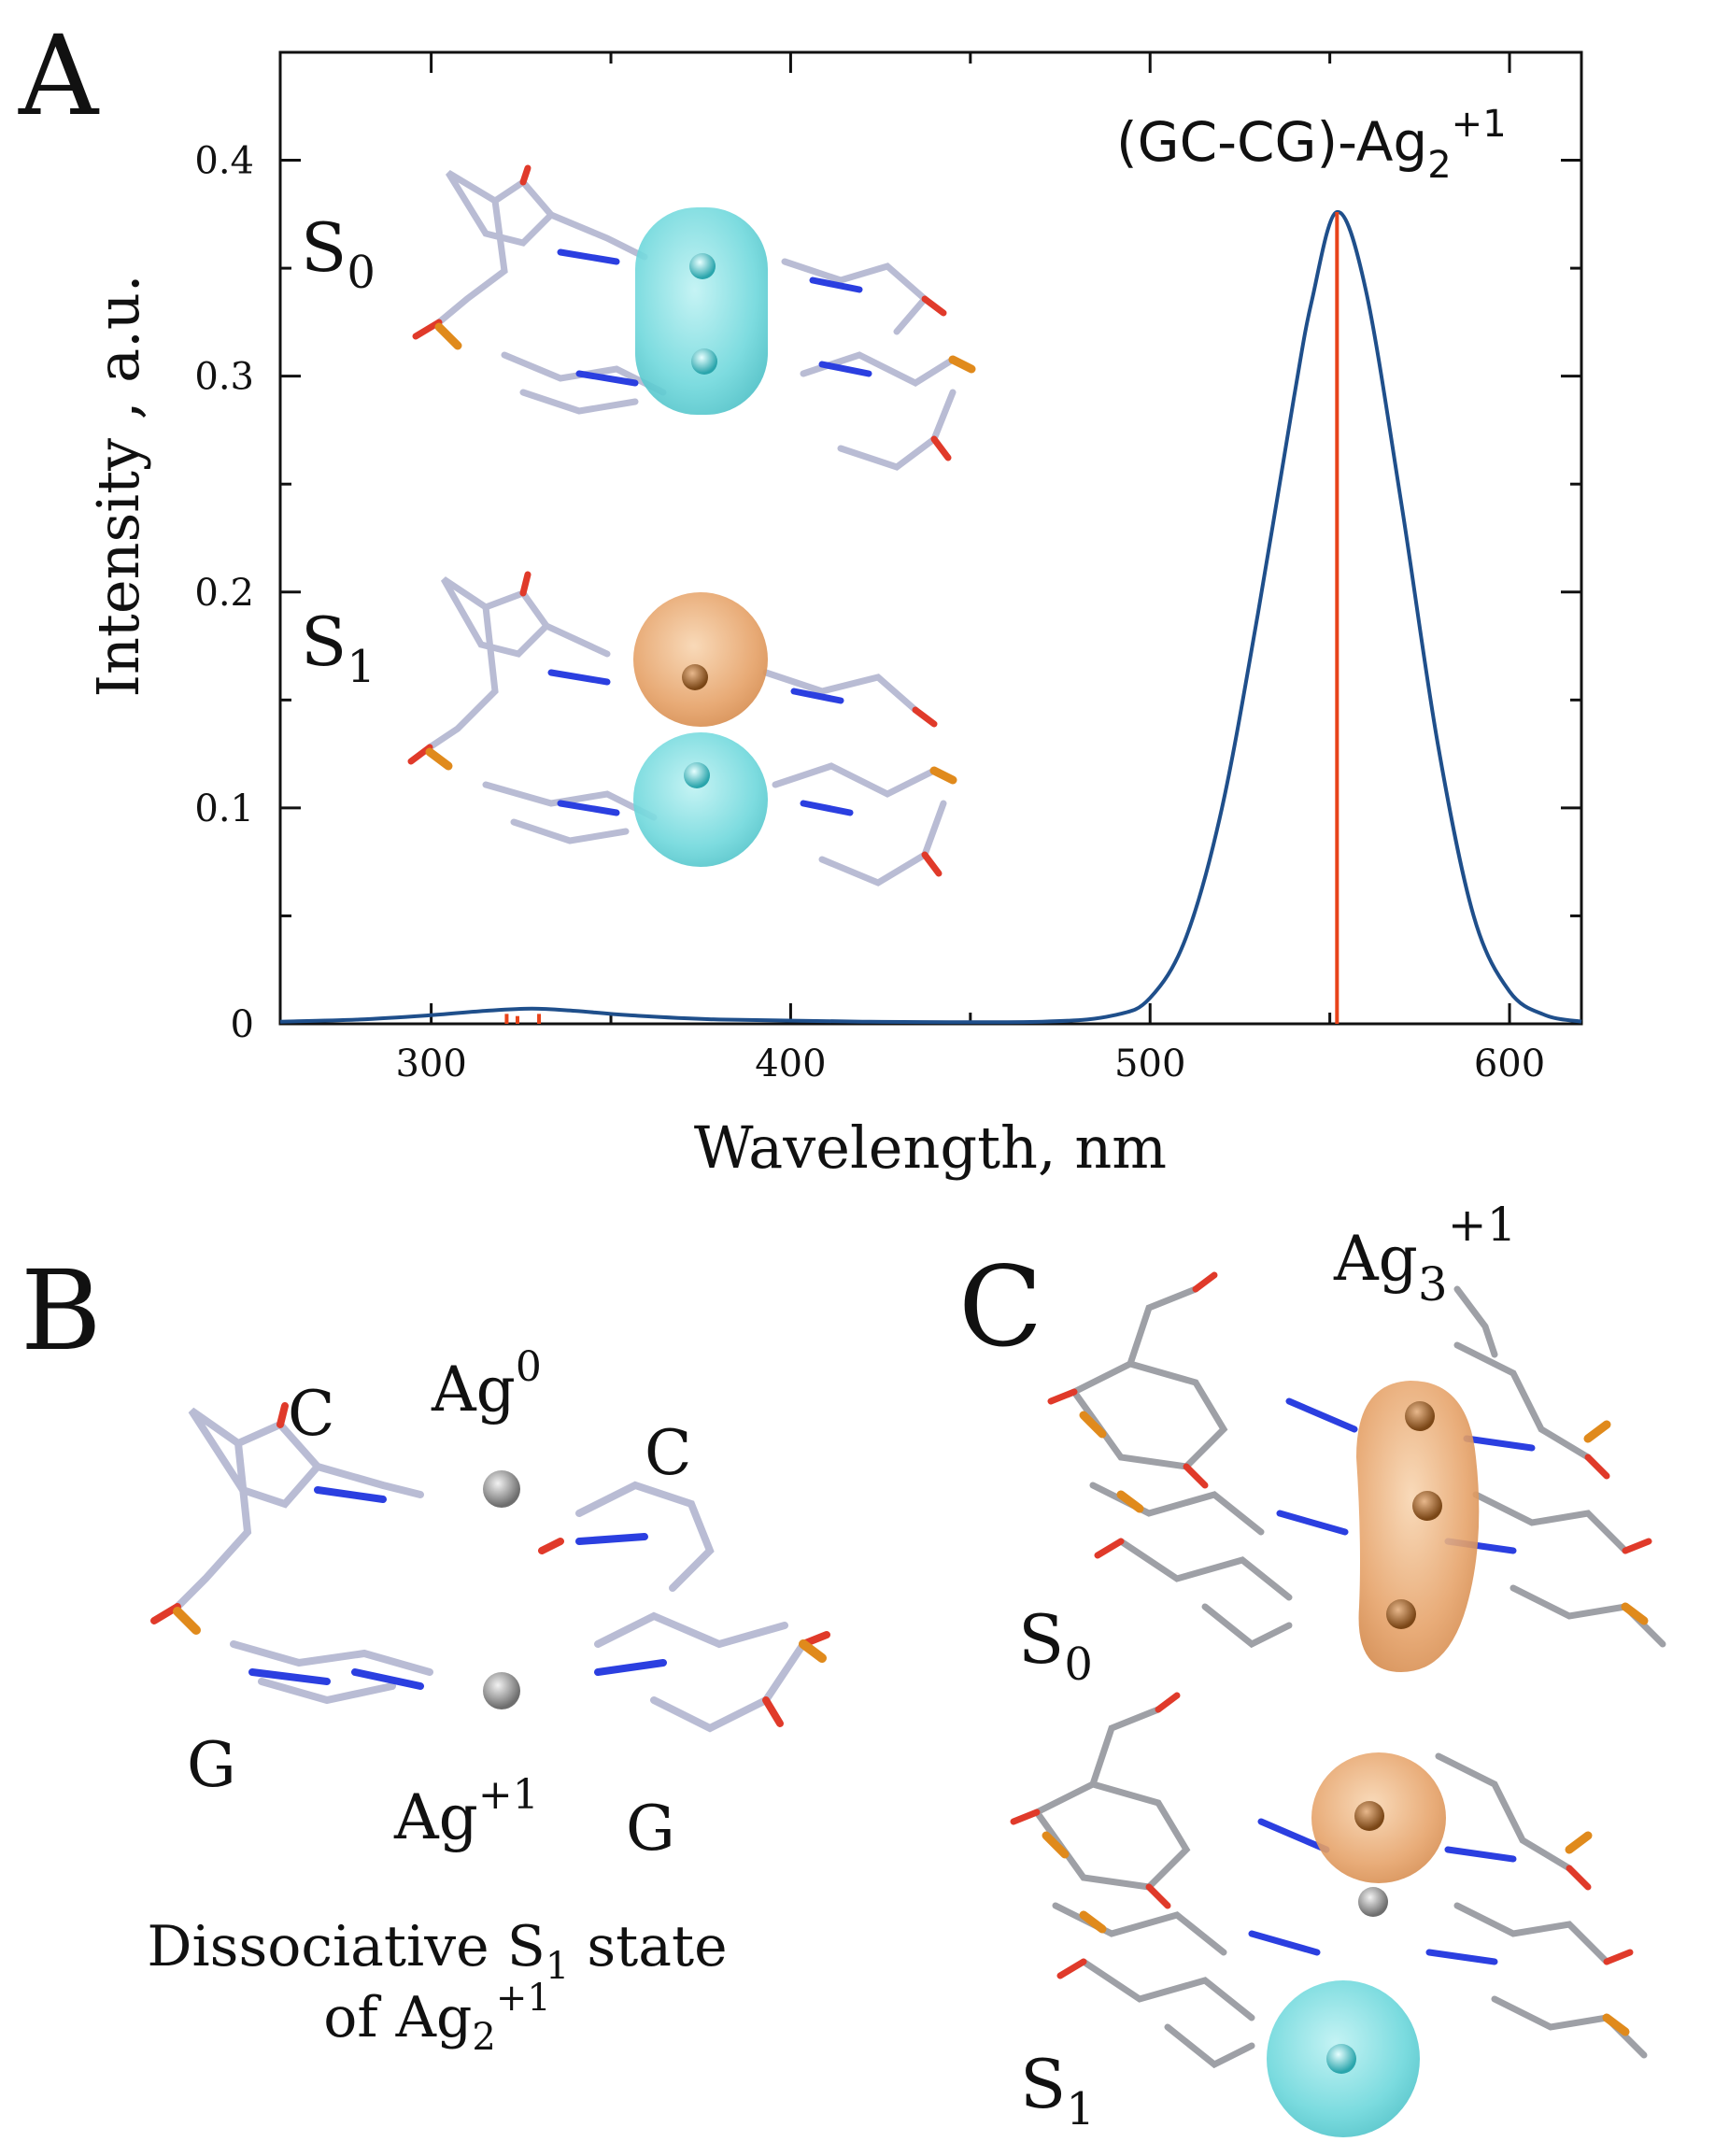  What do you see at coordinates (338, 253) in the screenshot?
I see `panel-a-s0-label: S0` at bounding box center [338, 253].